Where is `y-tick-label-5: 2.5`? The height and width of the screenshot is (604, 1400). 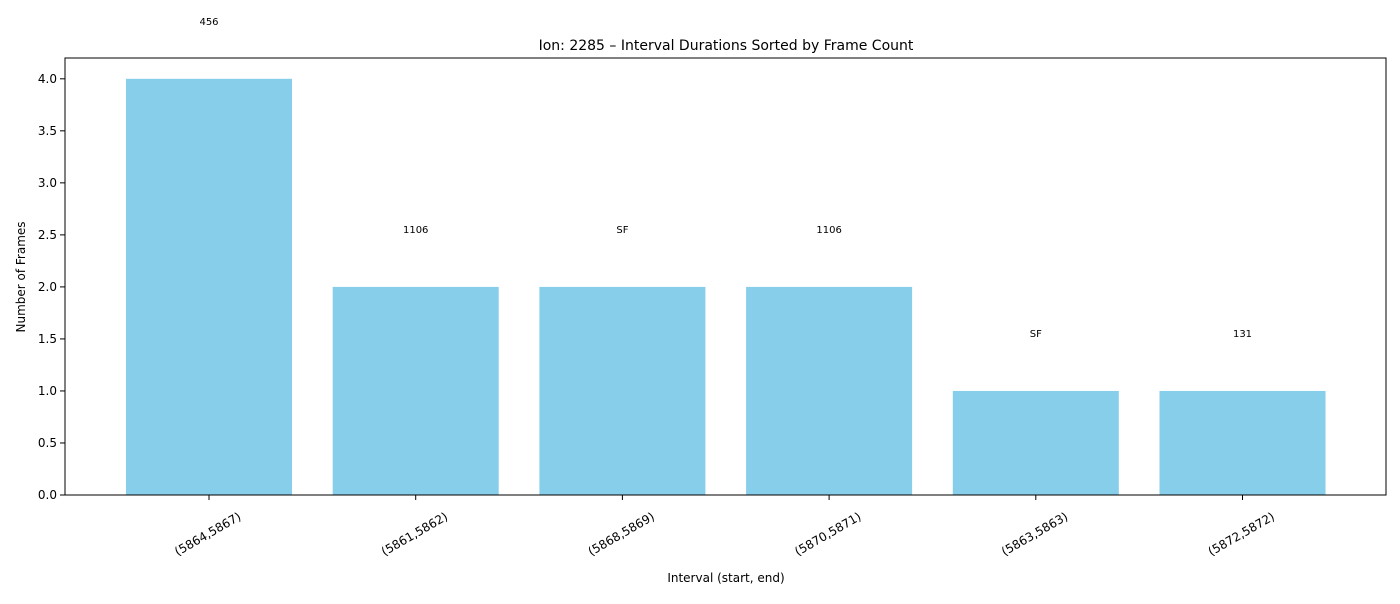
y-tick-label-5: 2.5 is located at coordinates (47, 235).